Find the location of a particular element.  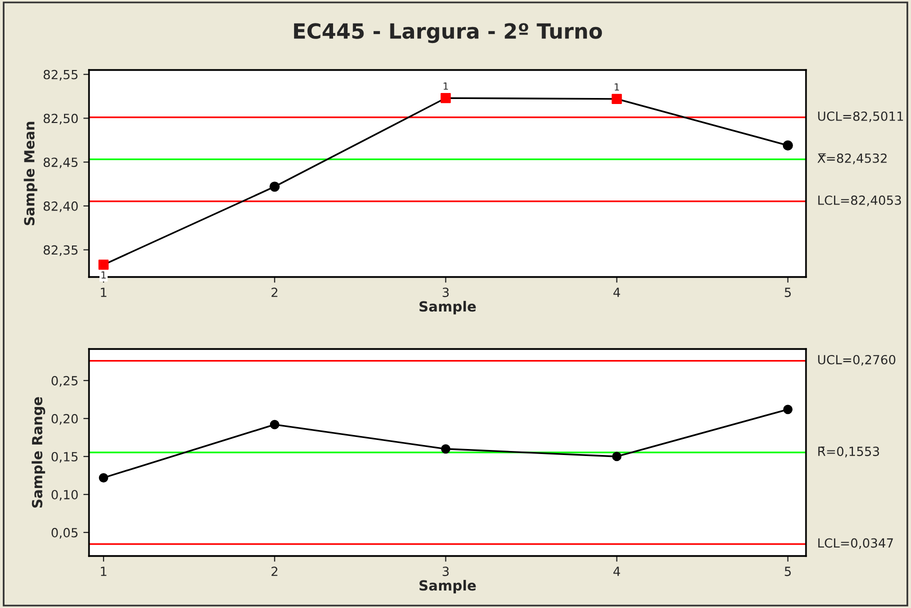

y-tick-label: 82,55 is located at coordinates (61, 75).